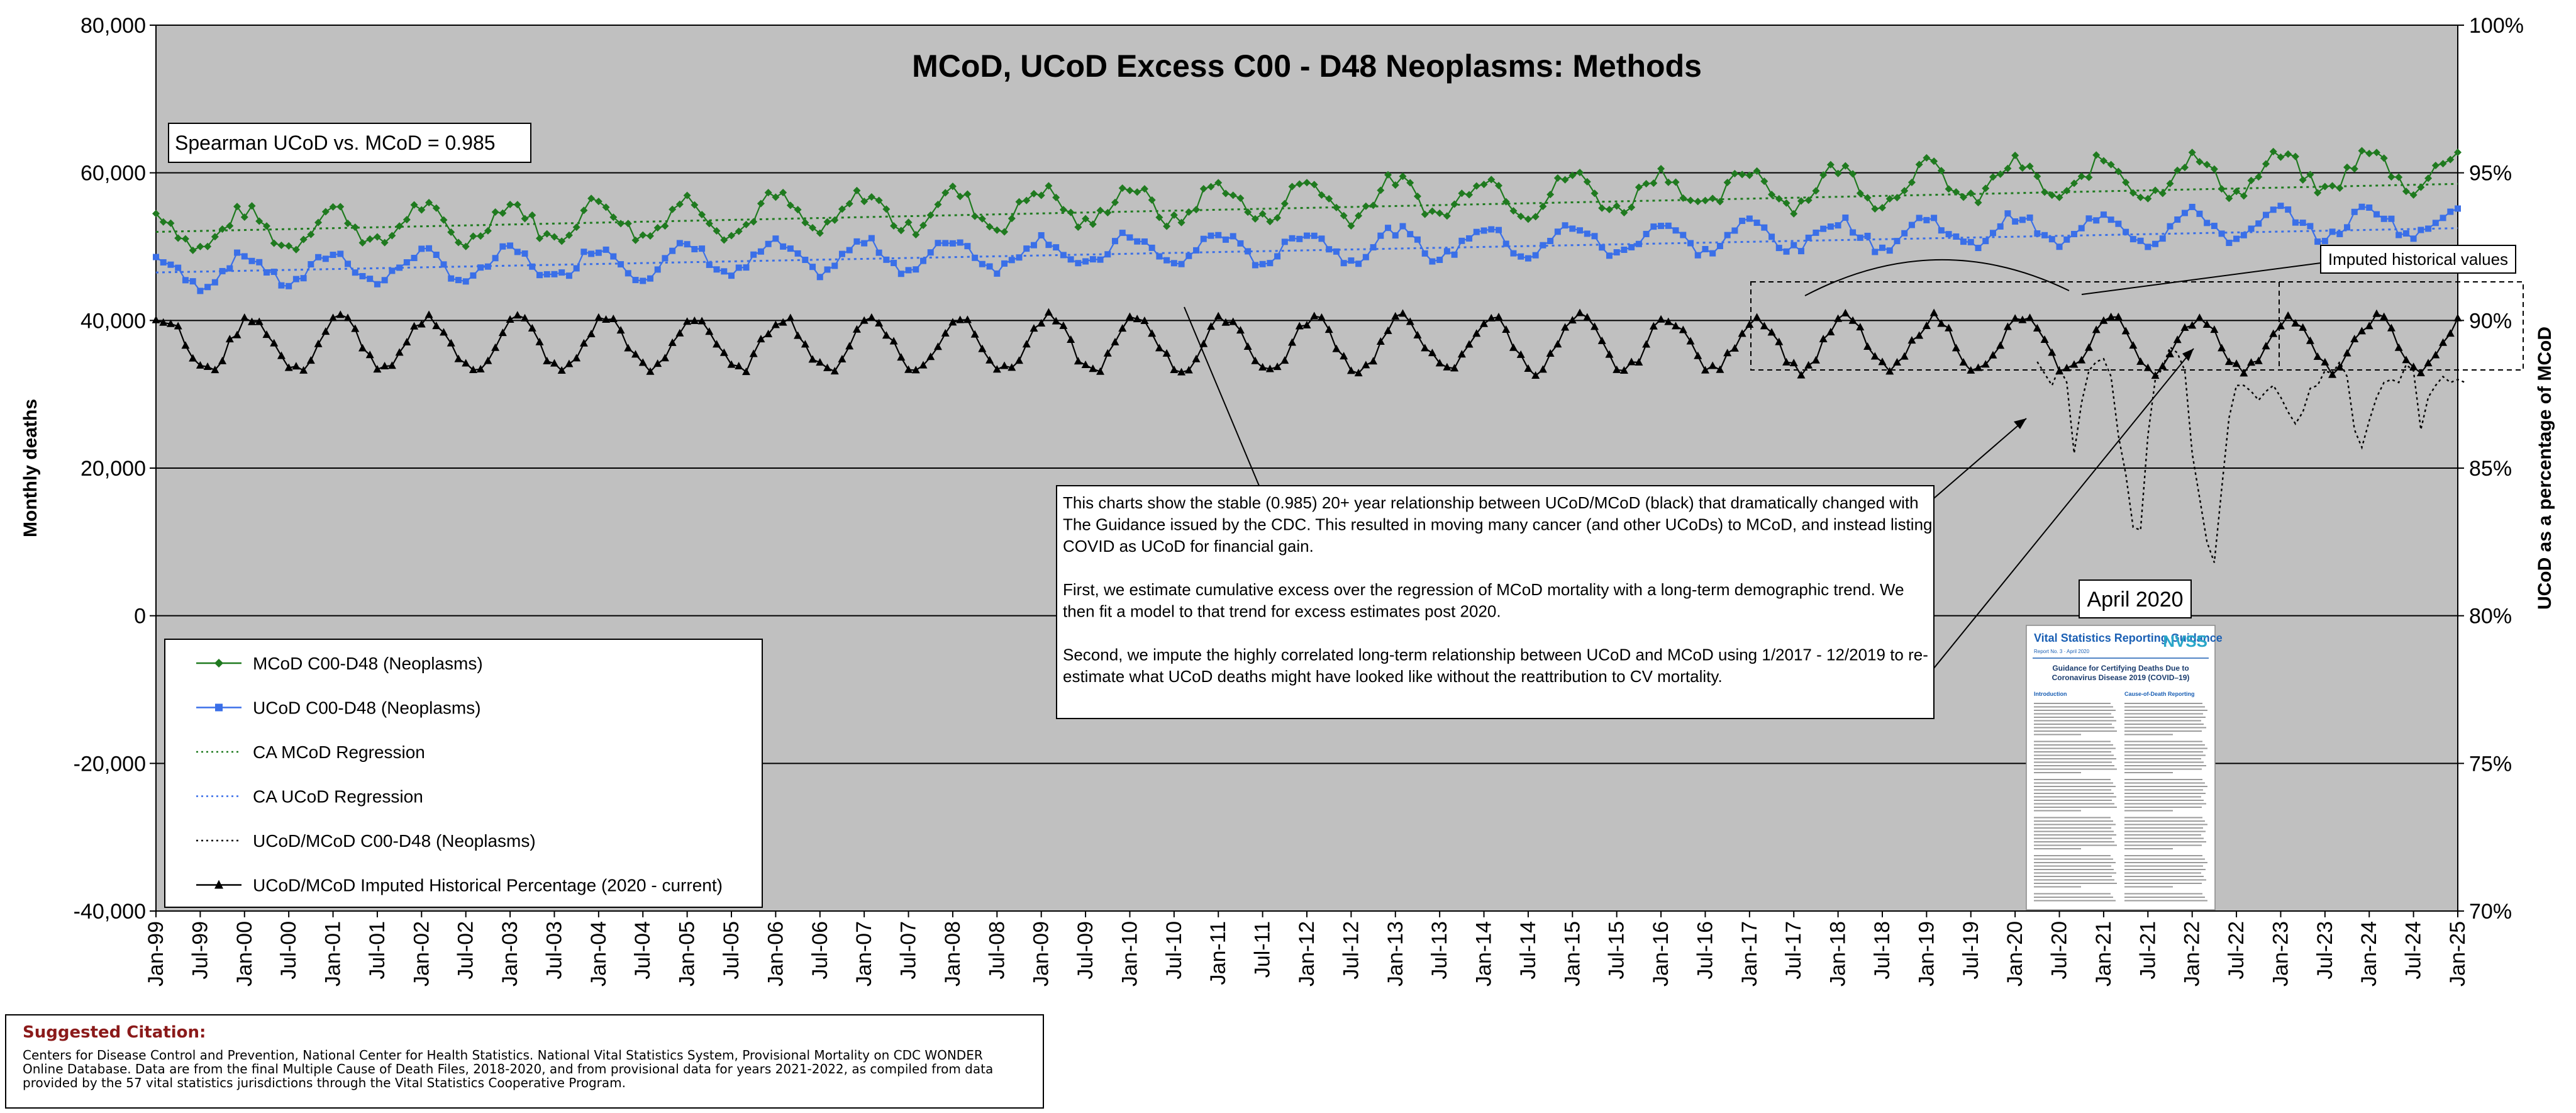  I want to click on x-tick-label: Jan-10, so click(1129, 954).